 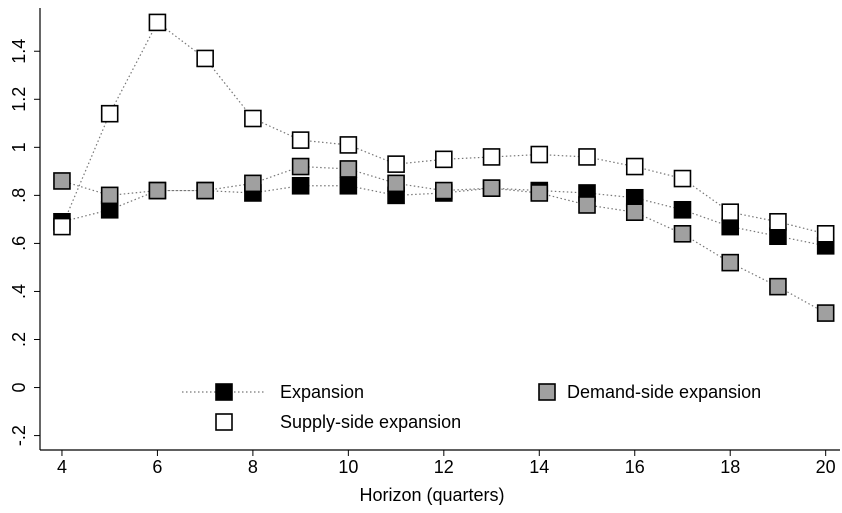 I want to click on x-tick-label: 4, so click(x=62, y=467).